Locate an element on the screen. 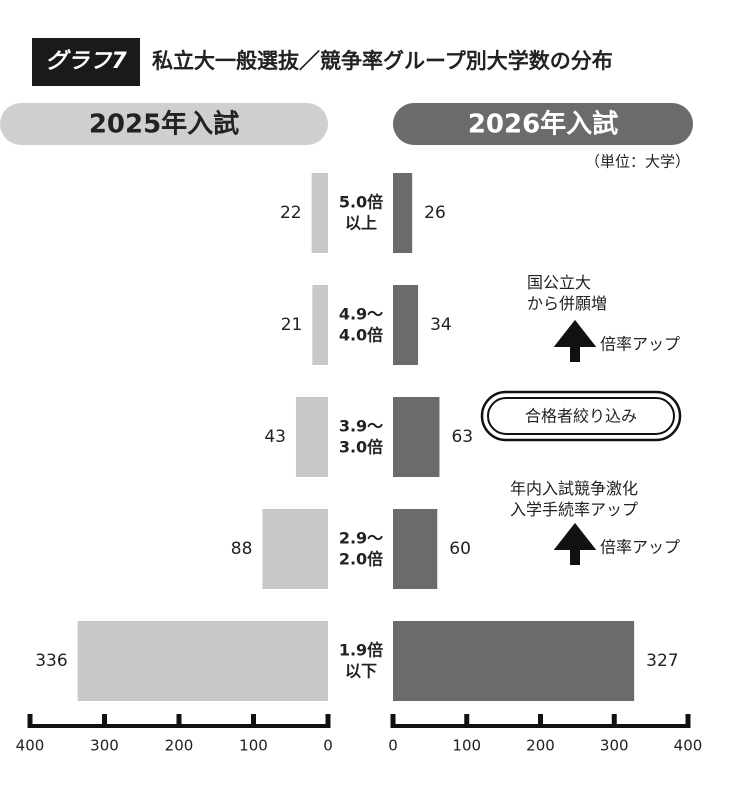  value-label: 336 is located at coordinates (51, 661).